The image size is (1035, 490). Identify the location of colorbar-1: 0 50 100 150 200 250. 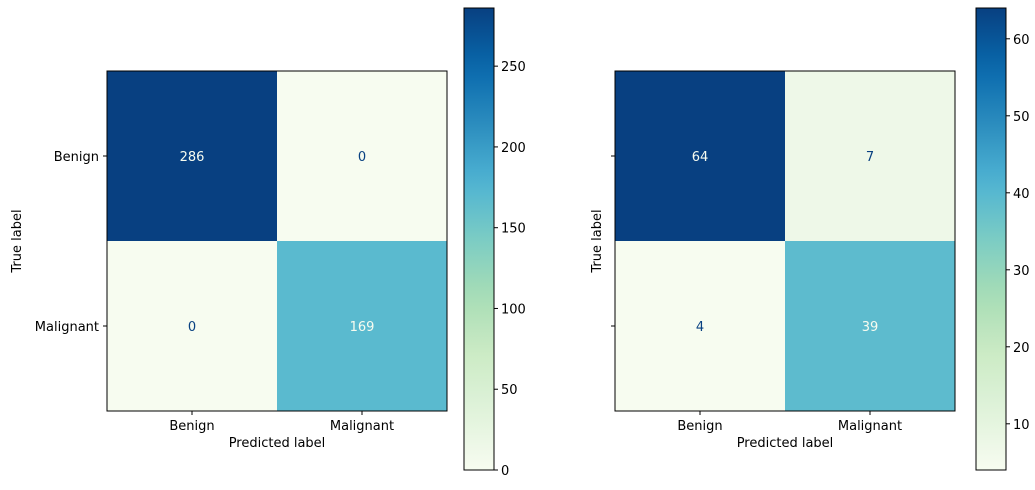
(494, 243).